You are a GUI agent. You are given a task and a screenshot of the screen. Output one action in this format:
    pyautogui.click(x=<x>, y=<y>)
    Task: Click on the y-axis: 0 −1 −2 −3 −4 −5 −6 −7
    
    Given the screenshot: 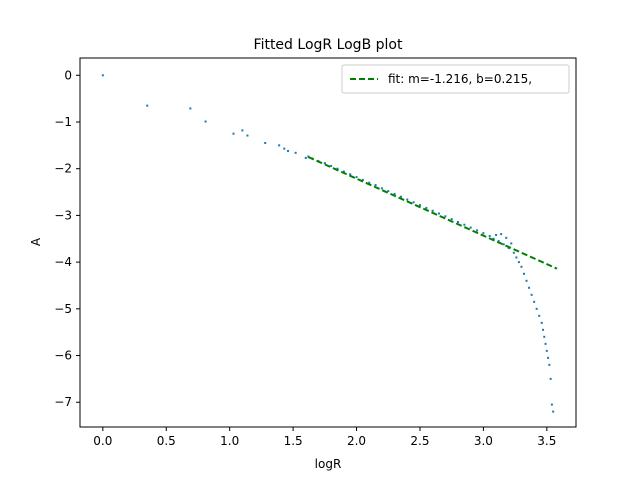 What is the action you would take?
    pyautogui.click(x=67, y=238)
    